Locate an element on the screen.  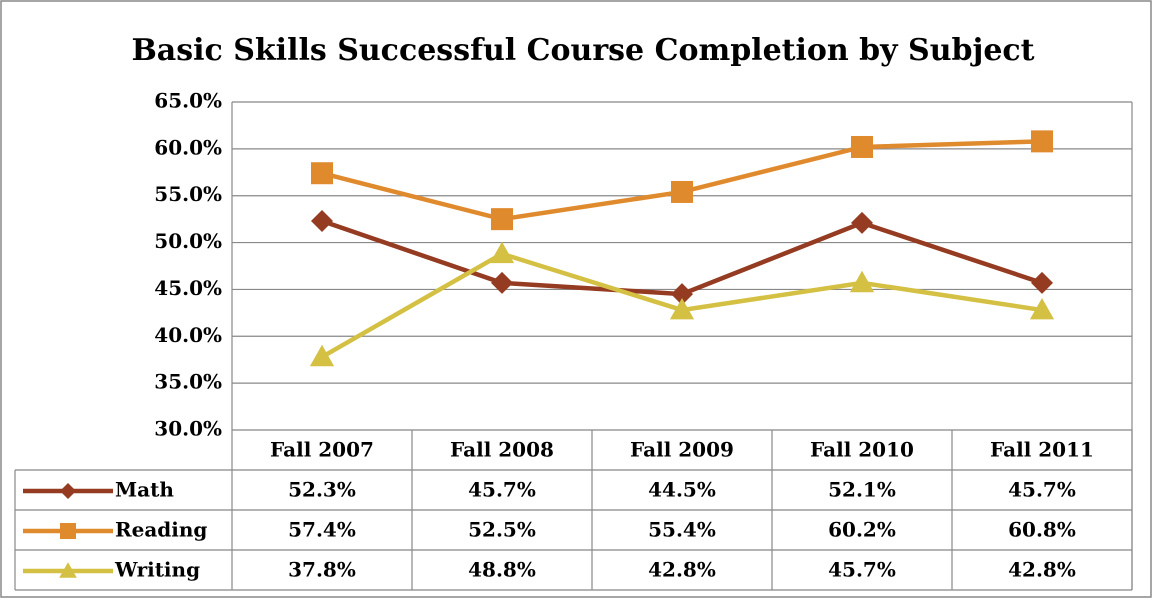
data-label: 57.4% is located at coordinates (322, 530).